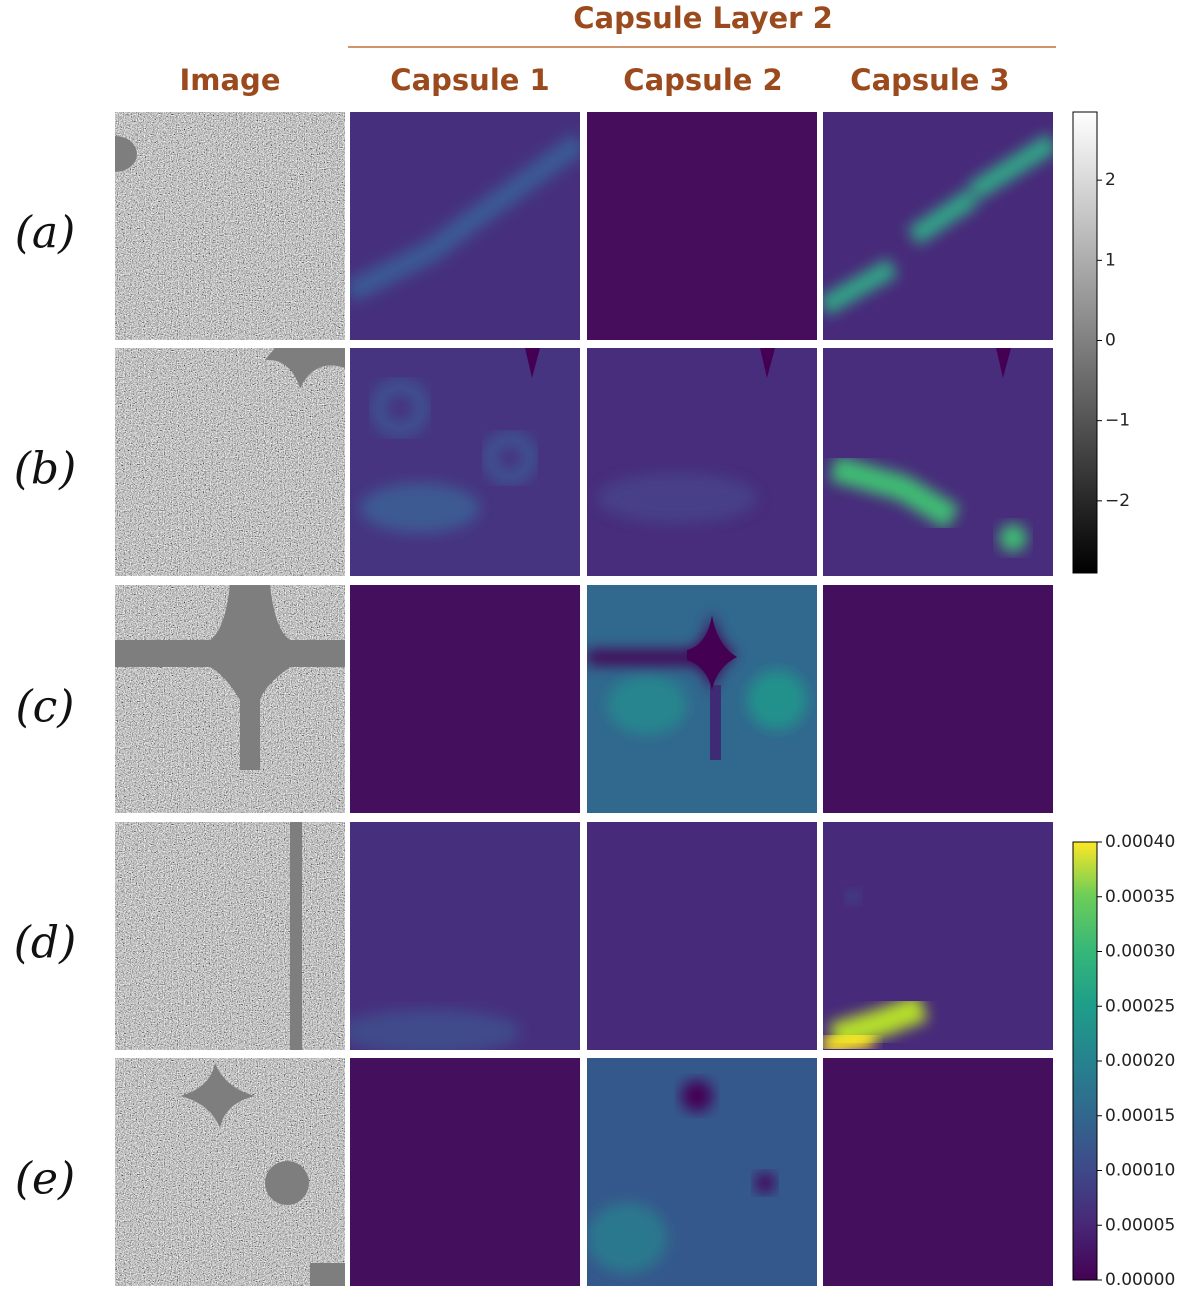 This screenshot has height=1310, width=1200. Describe the element at coordinates (45, 943) in the screenshot. I see `row-label: (d)` at that location.